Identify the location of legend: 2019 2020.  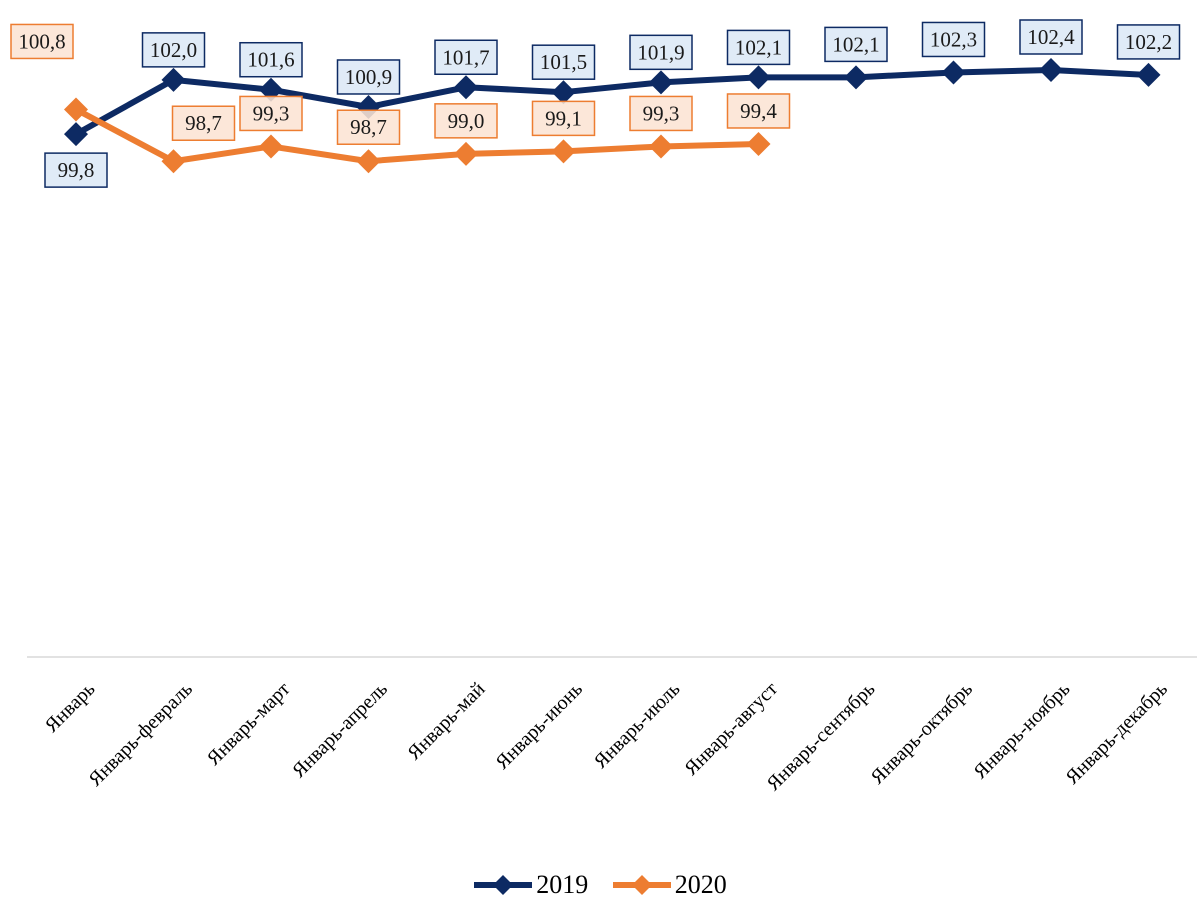
(599, 887).